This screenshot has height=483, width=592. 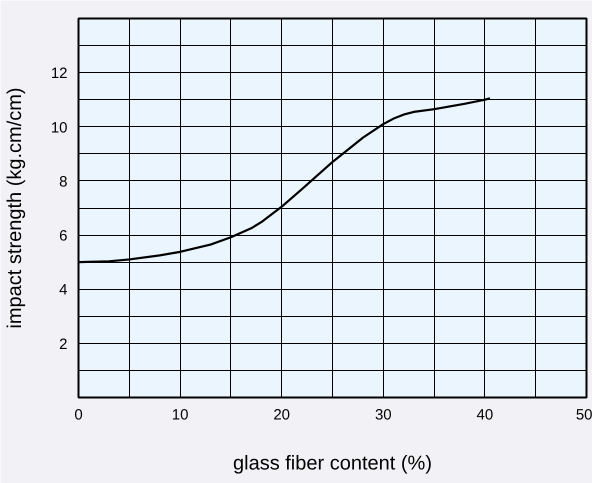 I want to click on y-tick-label: 4, so click(x=63, y=290).